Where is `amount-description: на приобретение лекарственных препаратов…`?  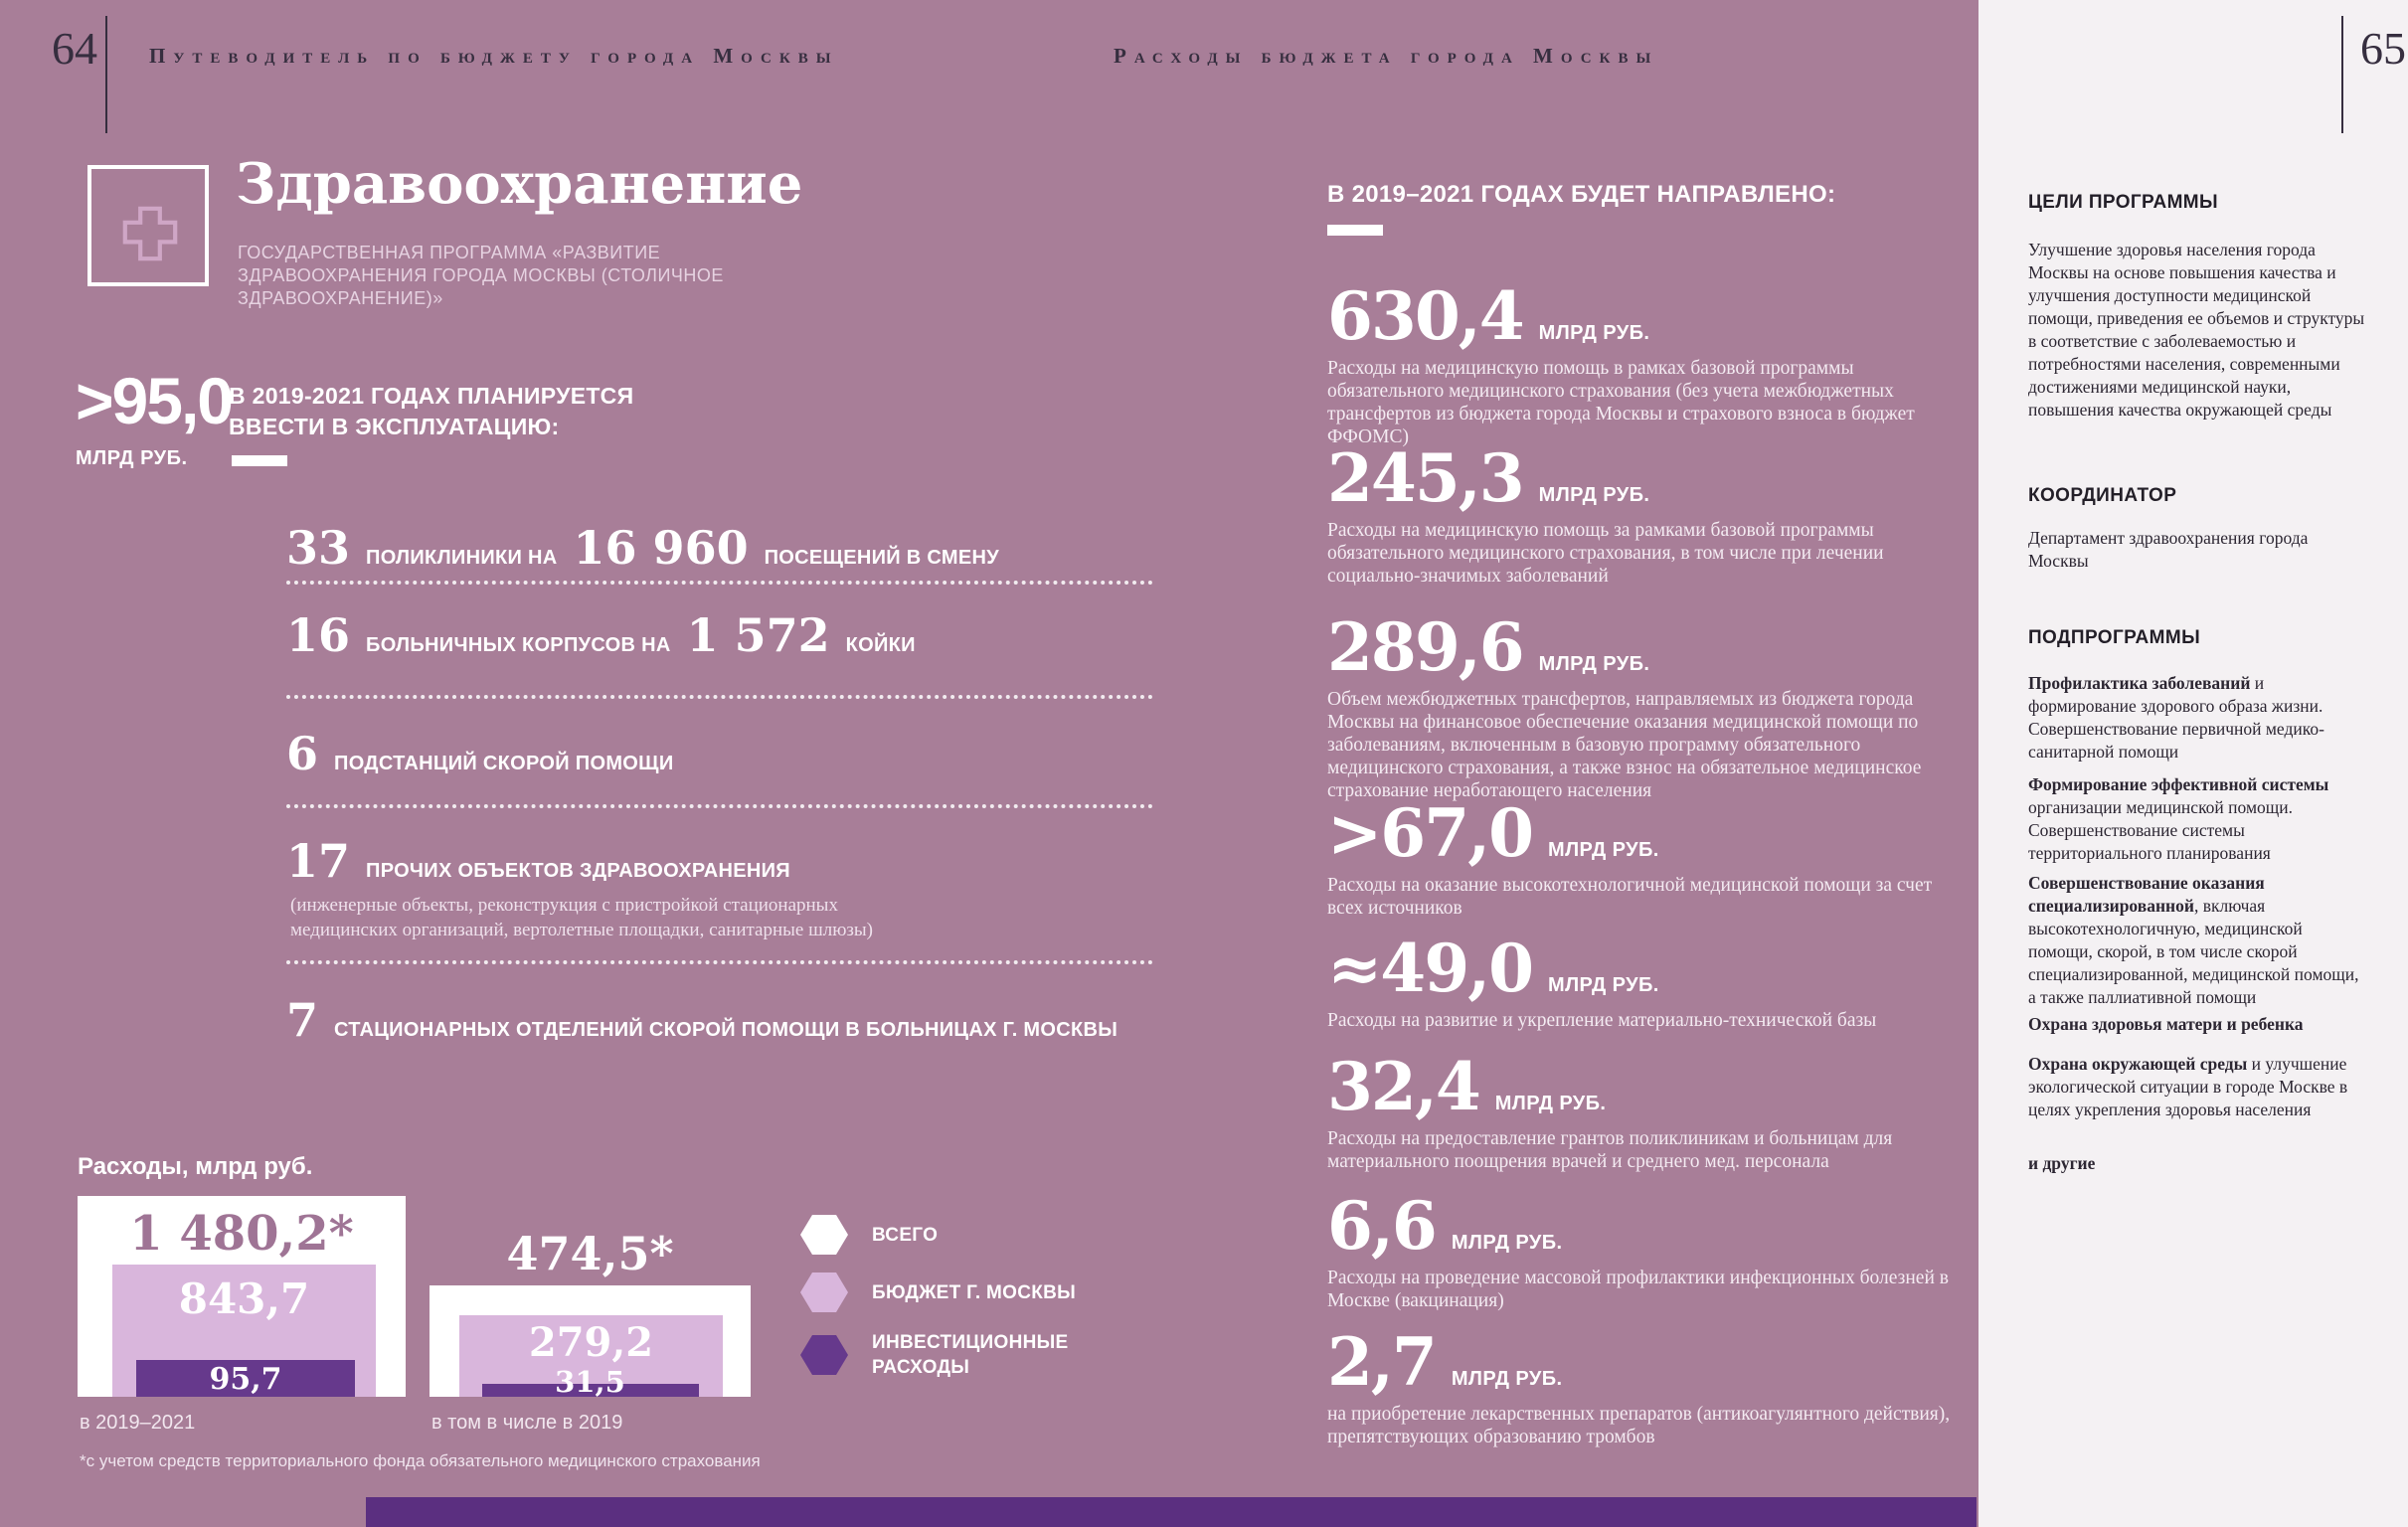
amount-description: на приобретение лекарственных препаратов… is located at coordinates (1639, 1425).